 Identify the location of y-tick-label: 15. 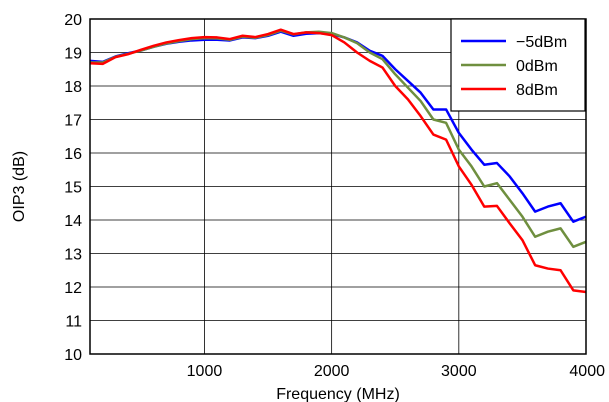
(73, 188).